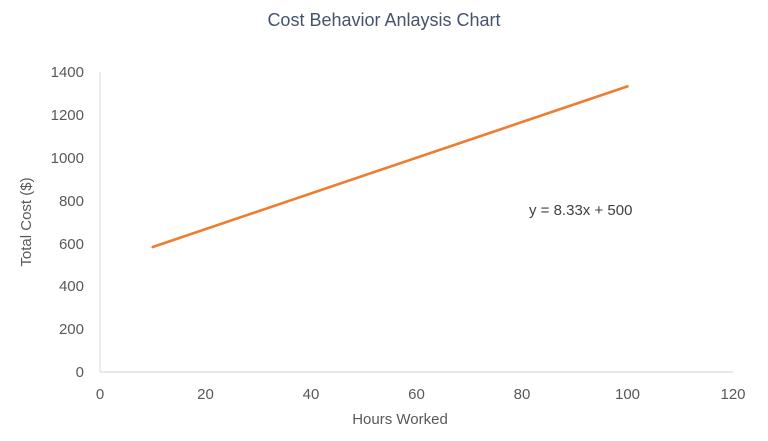  I want to click on y-tick: 1000, so click(67, 158).